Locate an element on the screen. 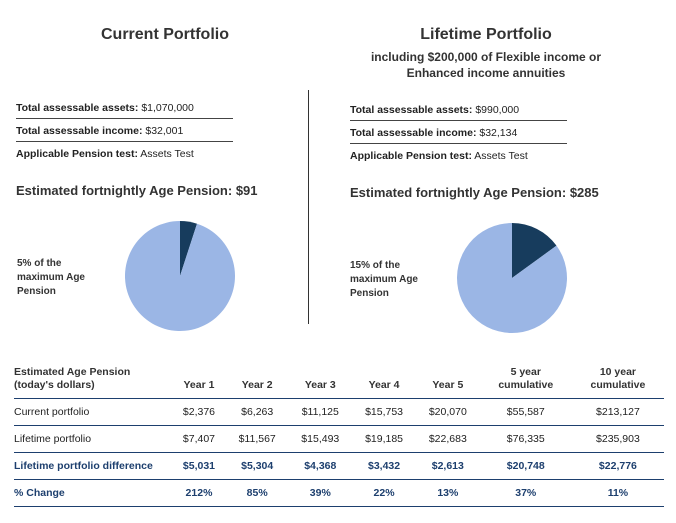  subtitle-line1: including $200,000 of Flexible income or is located at coordinates (486, 57).